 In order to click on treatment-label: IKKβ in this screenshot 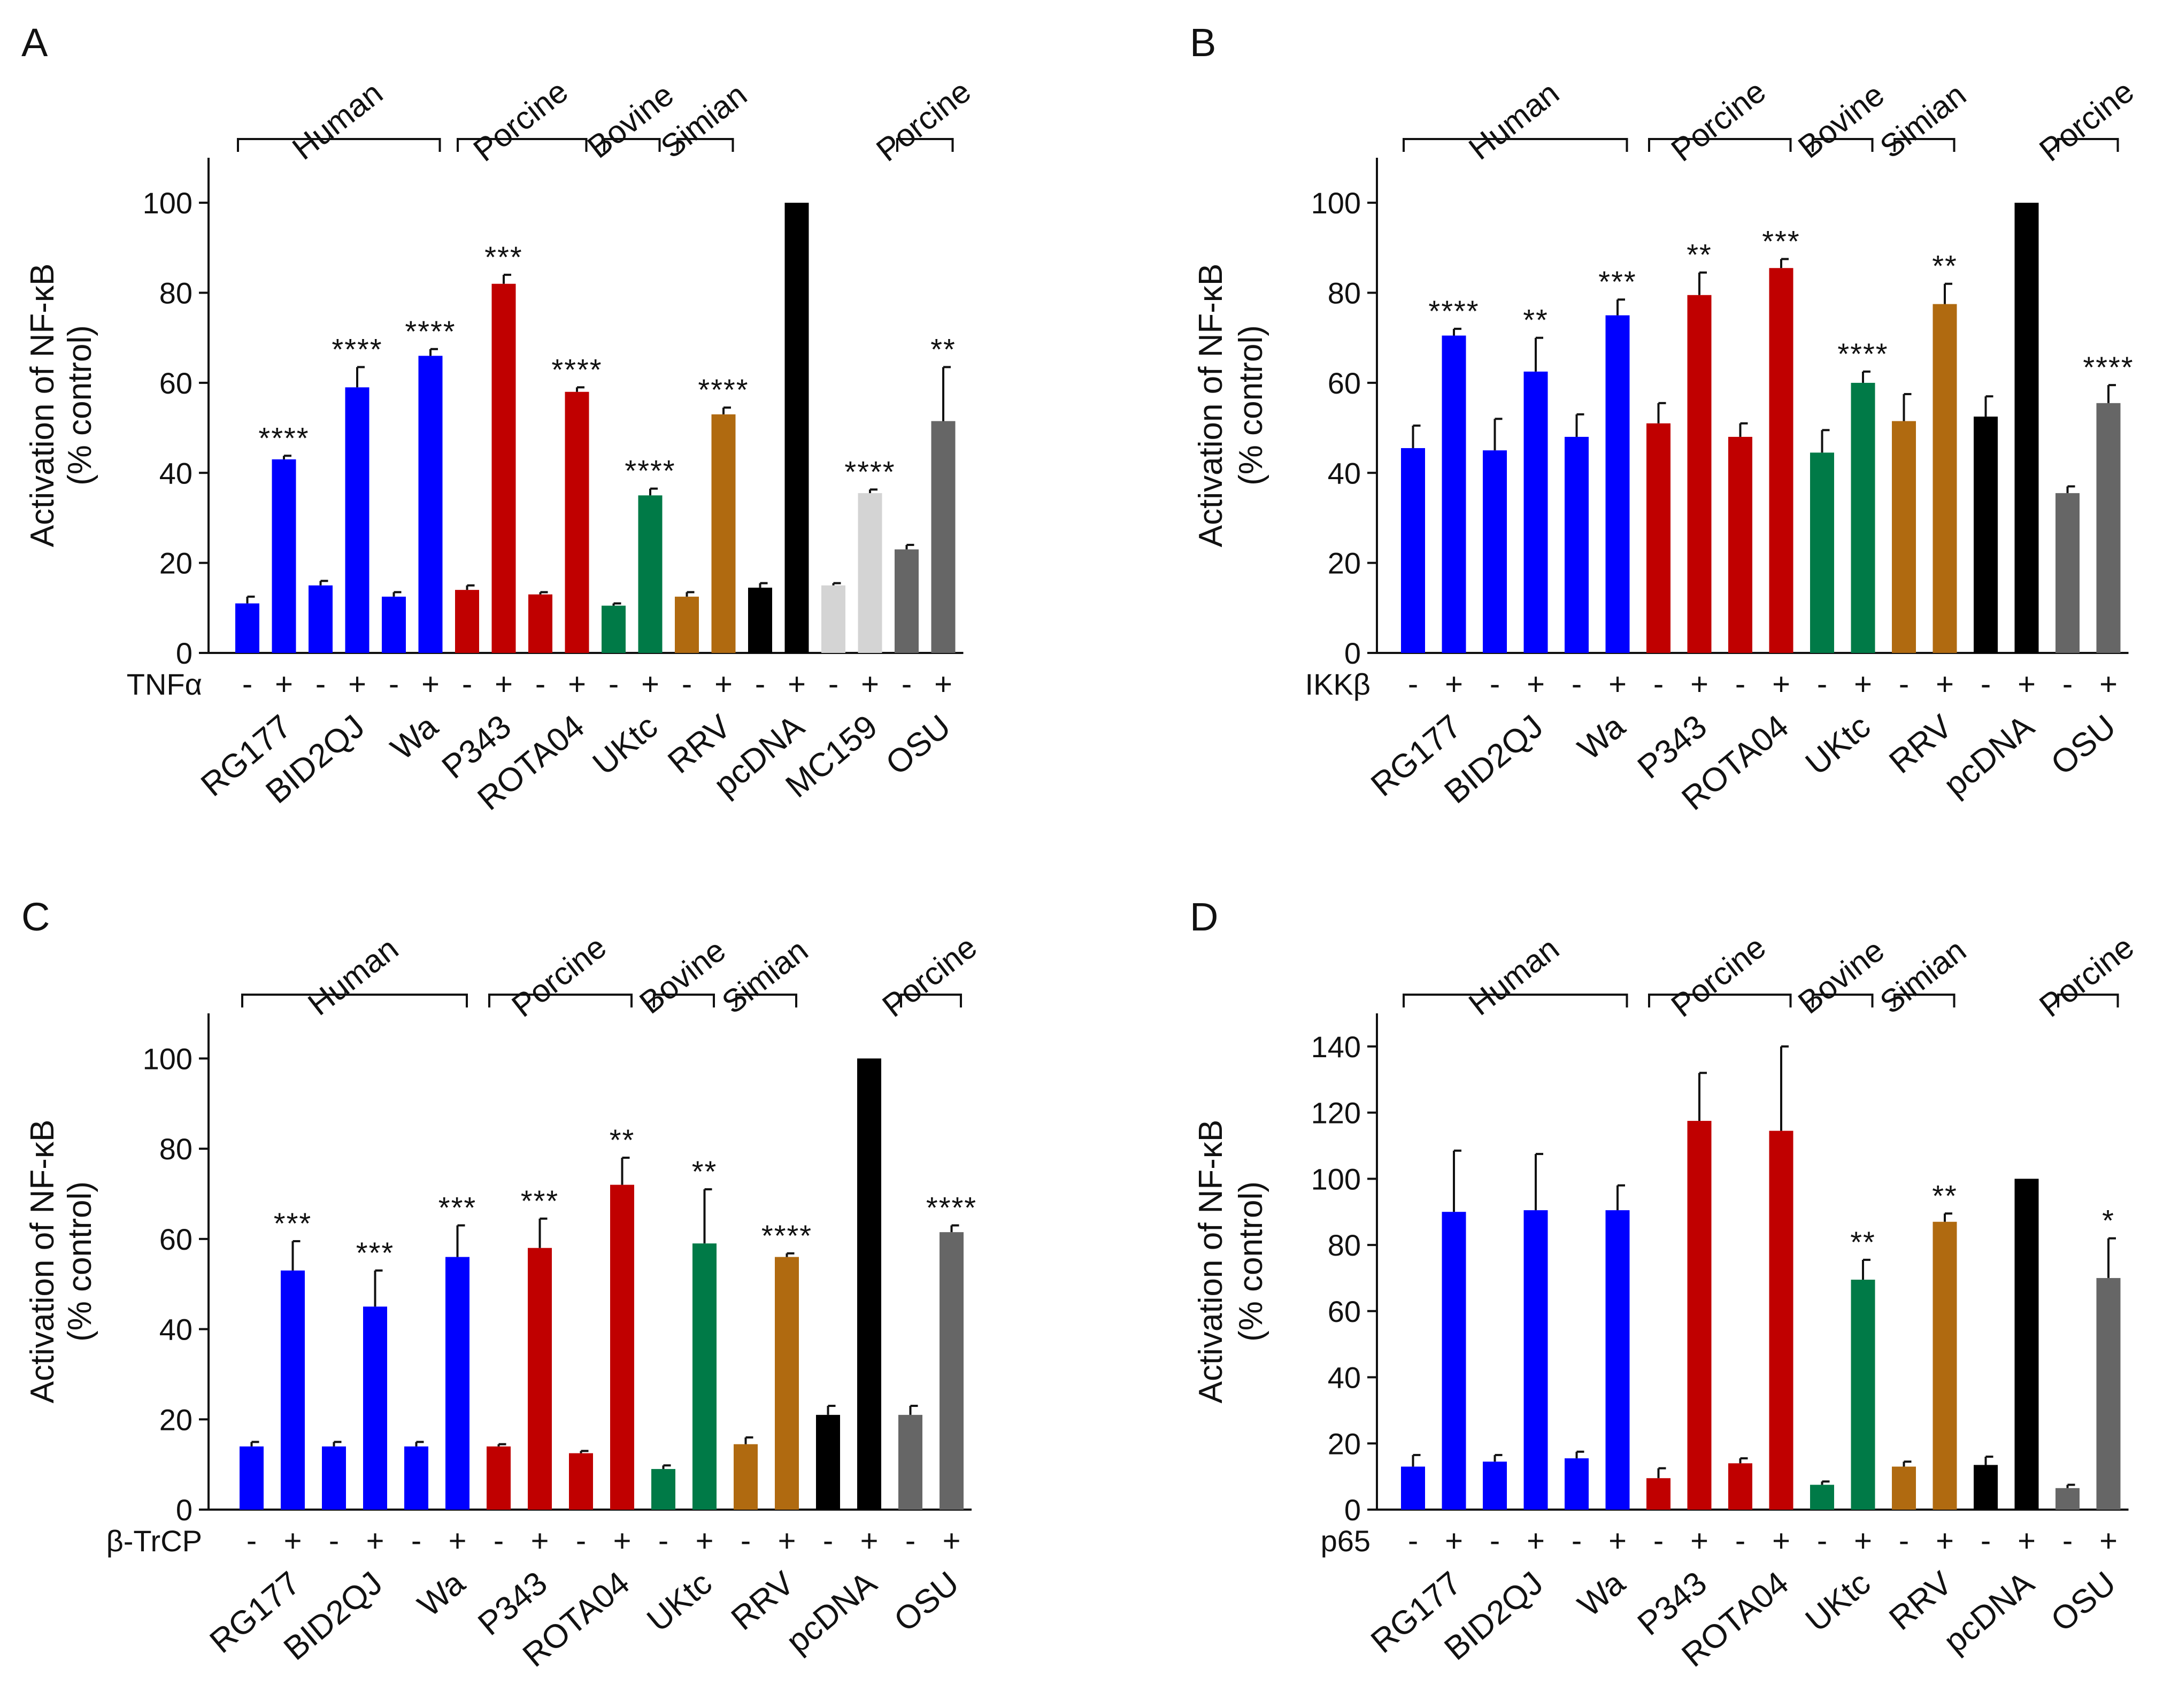, I will do `click(1338, 684)`.